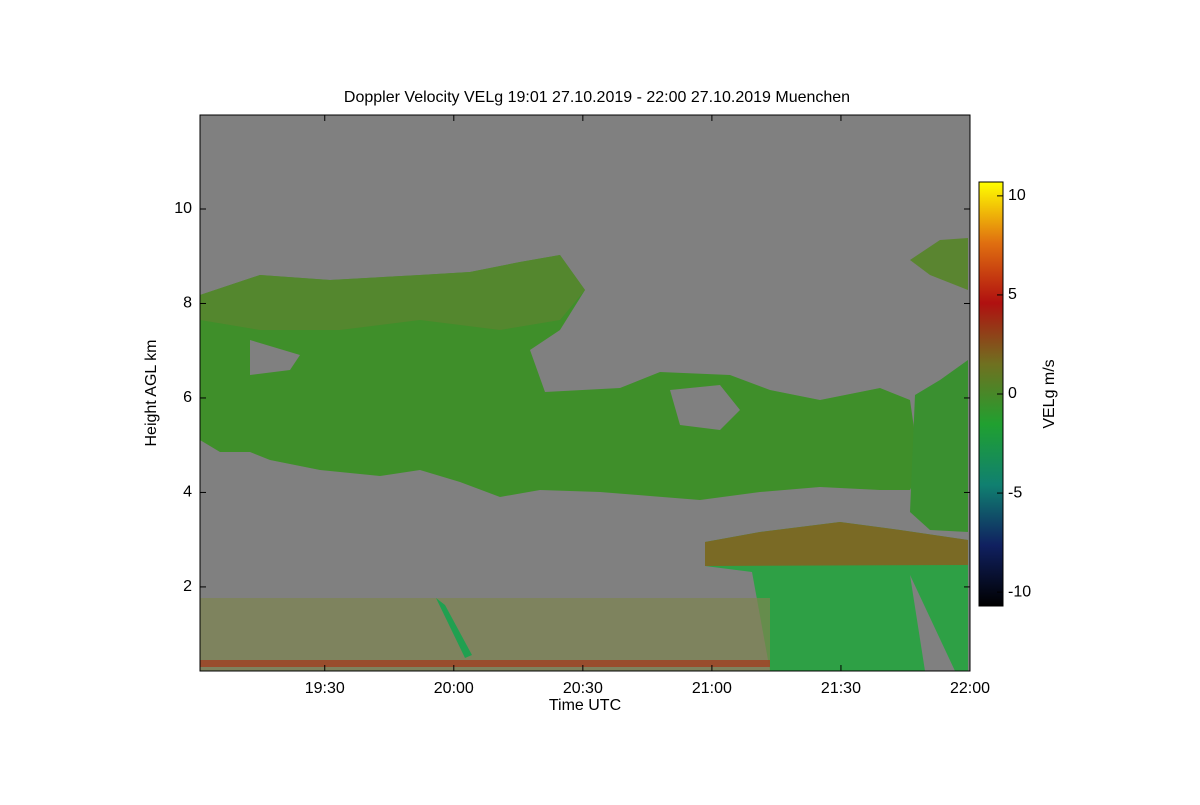  Describe the element at coordinates (151, 392) in the screenshot. I see `y-axis-label: Height AGL km` at that location.